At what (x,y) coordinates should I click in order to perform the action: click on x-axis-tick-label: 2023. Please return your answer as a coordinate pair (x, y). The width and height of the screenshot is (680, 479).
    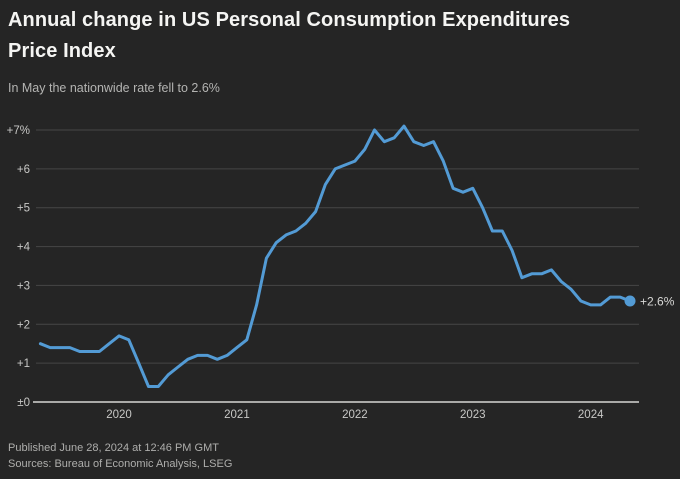
    Looking at the image, I should click on (473, 415).